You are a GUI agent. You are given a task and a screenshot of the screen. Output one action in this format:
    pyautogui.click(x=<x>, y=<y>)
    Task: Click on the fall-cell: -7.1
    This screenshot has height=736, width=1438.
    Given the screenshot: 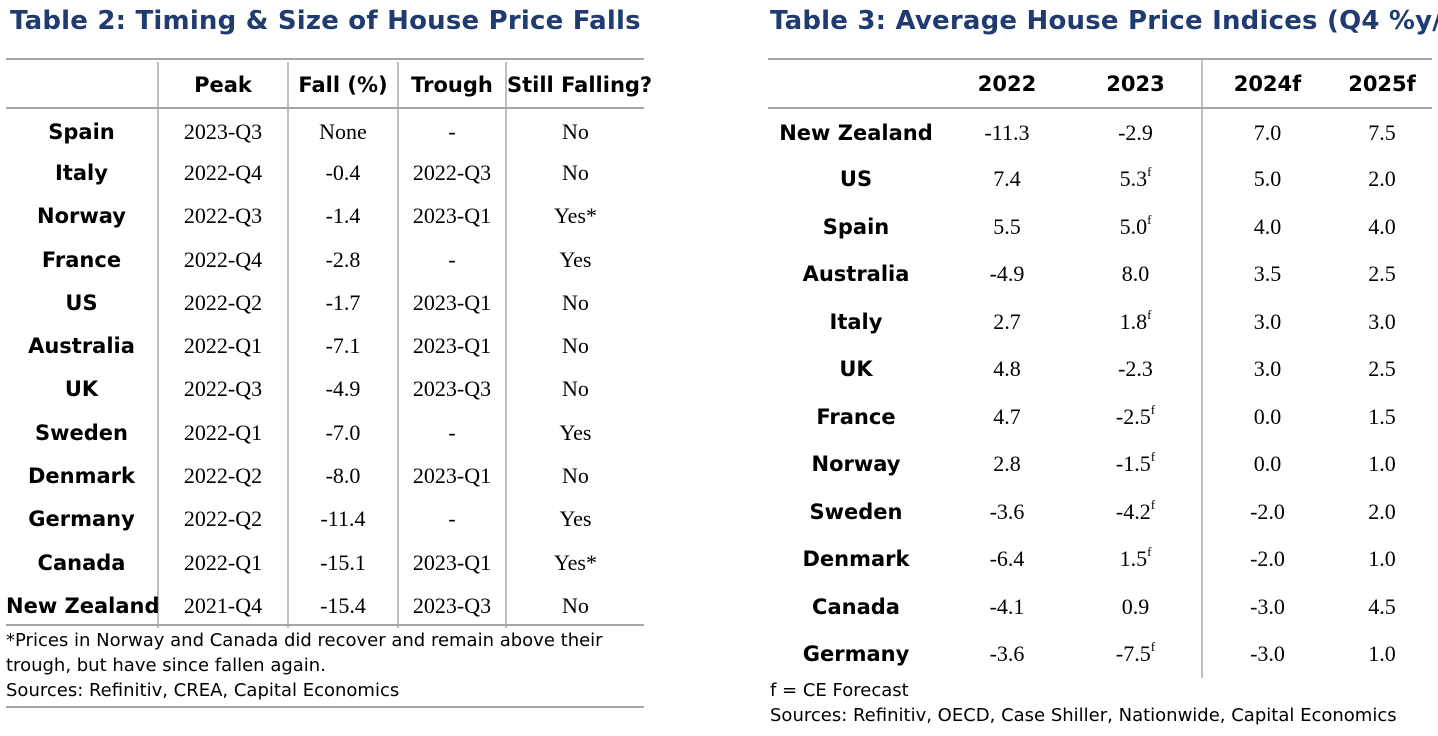 What is the action you would take?
    pyautogui.click(x=342, y=346)
    